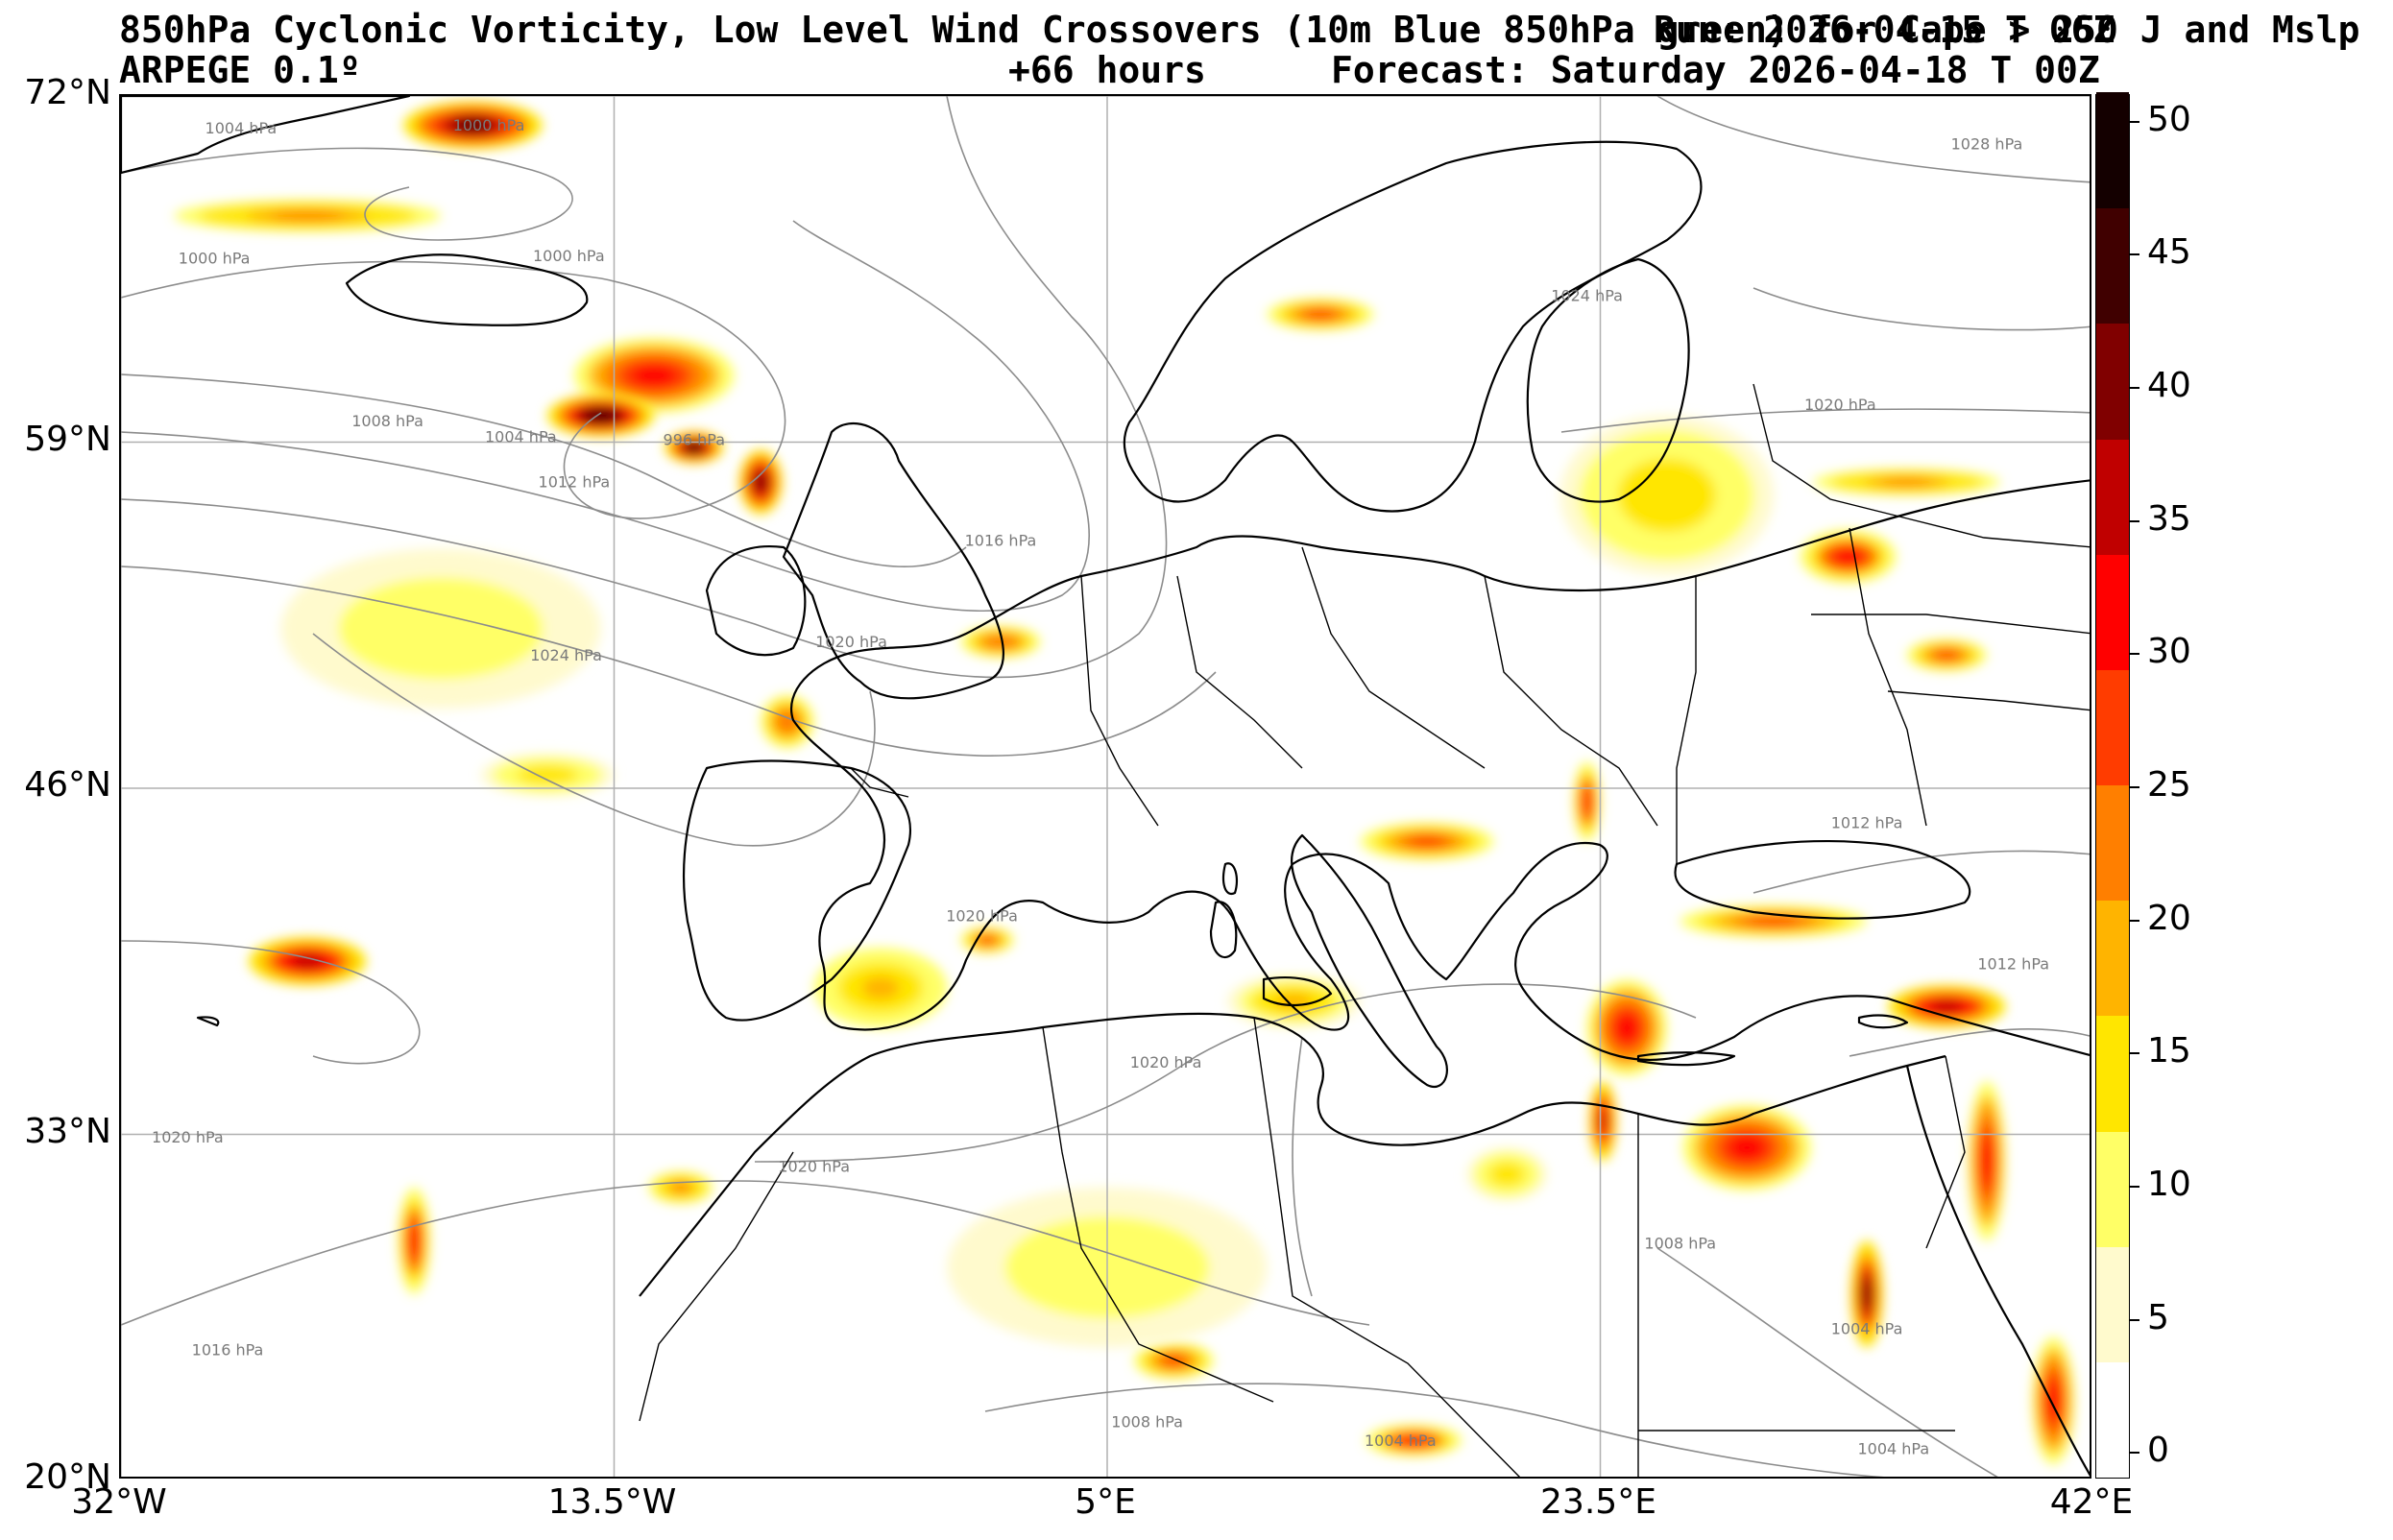 The image size is (2393, 1540). What do you see at coordinates (1822, 879) in the screenshot?
I see `black-sea-coast` at bounding box center [1822, 879].